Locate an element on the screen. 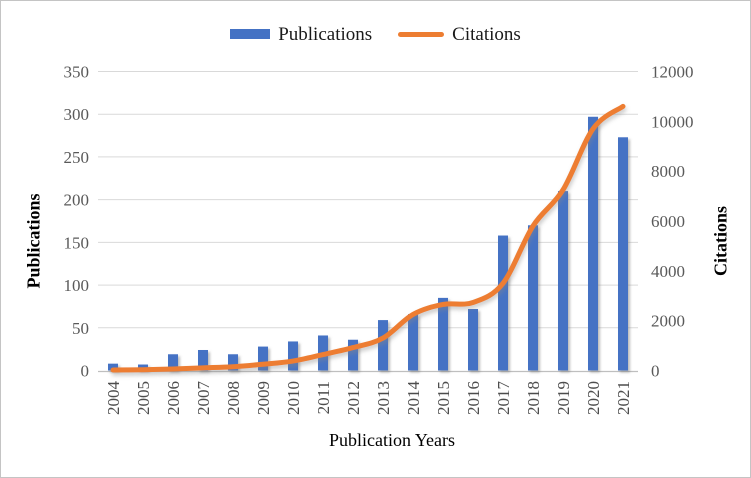  left-axis-tick-label: 0 is located at coordinates (85, 371).